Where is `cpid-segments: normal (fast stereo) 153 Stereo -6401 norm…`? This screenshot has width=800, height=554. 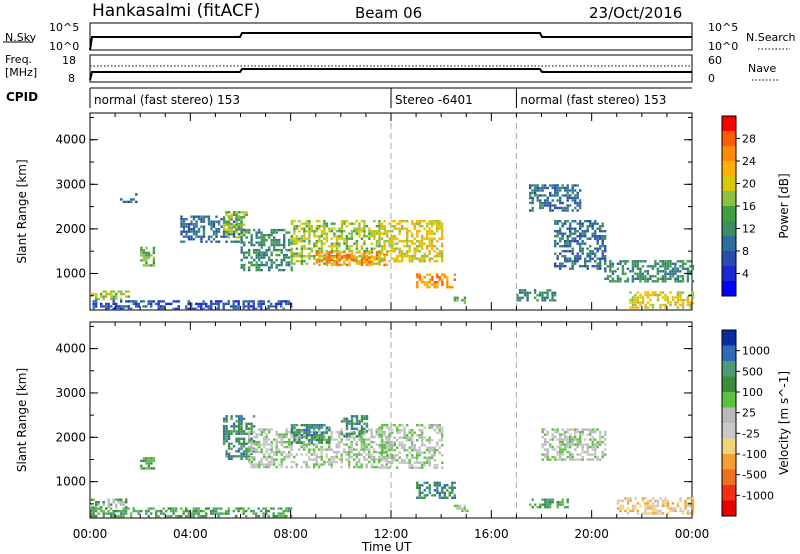
cpid-segments: normal (fast stereo) 153 Stereo -6401 norm… is located at coordinates (377, 98).